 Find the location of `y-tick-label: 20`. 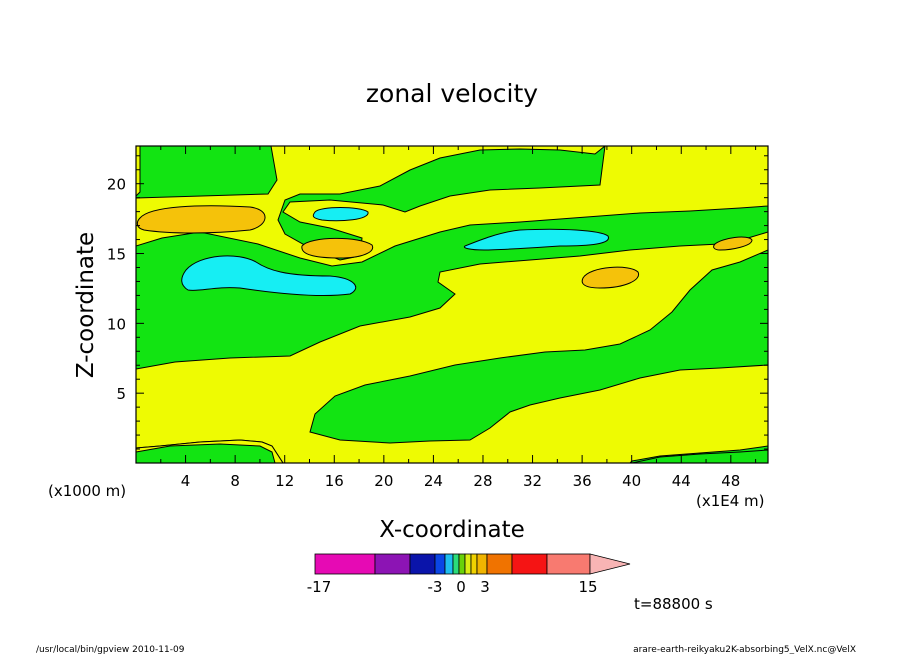

y-tick-label: 20 is located at coordinates (116, 185).